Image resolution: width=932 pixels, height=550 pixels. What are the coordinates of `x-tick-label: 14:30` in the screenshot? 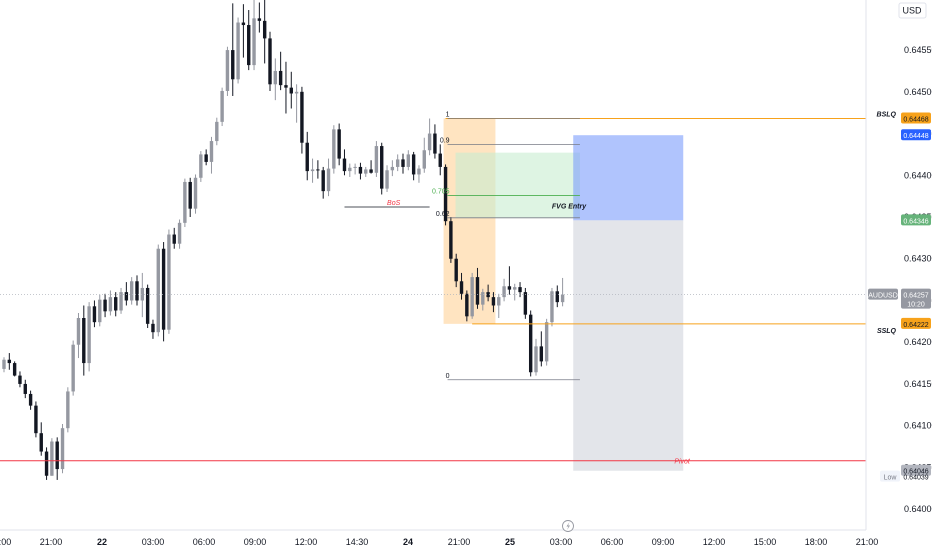 It's located at (357, 542).